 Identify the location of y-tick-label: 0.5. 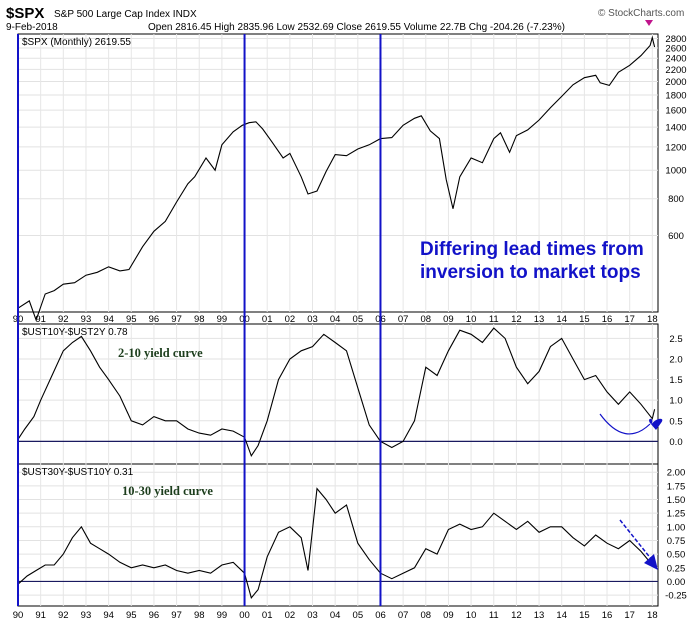
(675, 421).